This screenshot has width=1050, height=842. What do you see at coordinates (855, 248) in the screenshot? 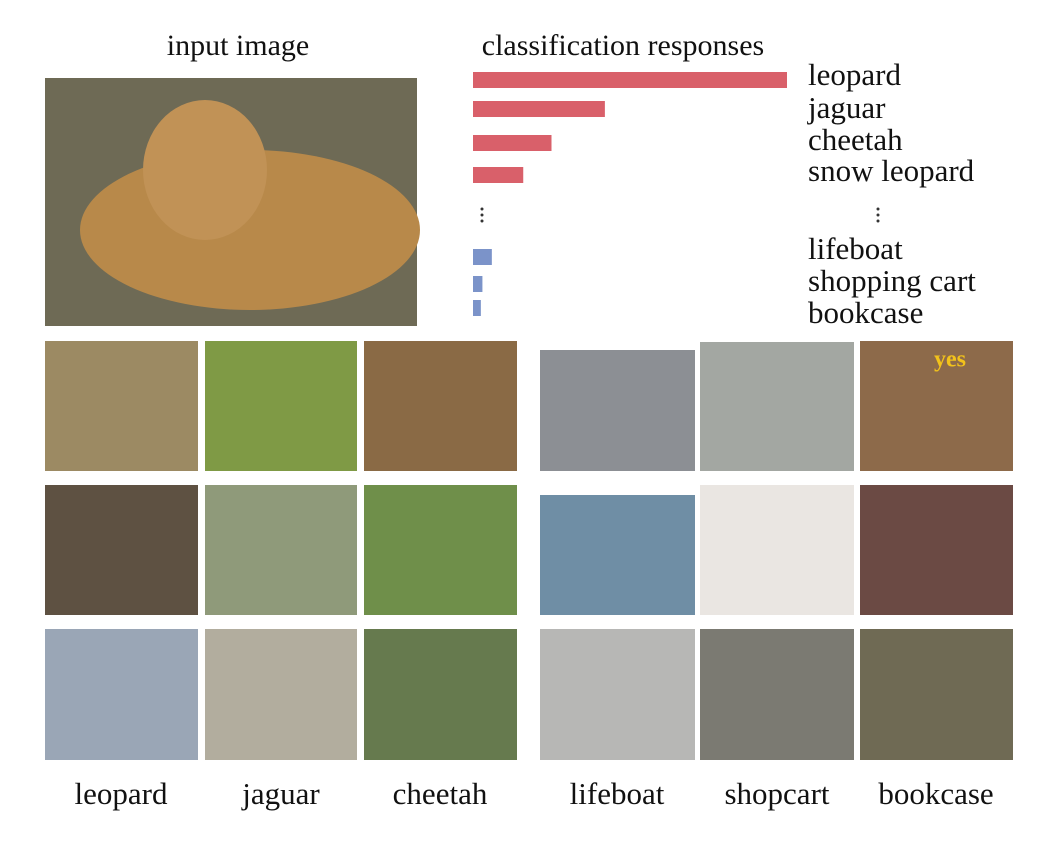
I see `bar-label: lifeboat` at bounding box center [855, 248].